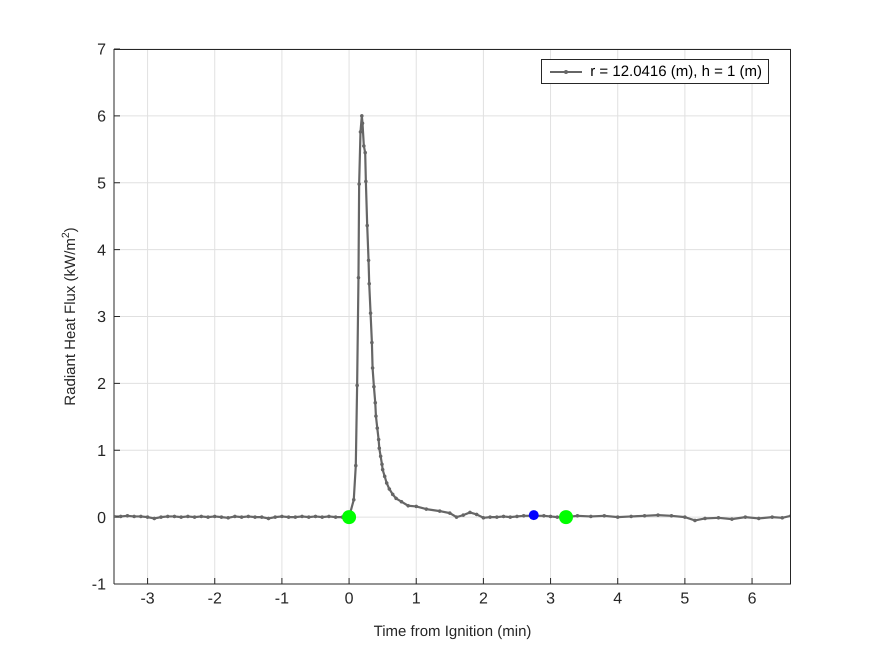 This screenshot has height=656, width=875. I want to click on y-tick-label: 1, so click(101, 451).